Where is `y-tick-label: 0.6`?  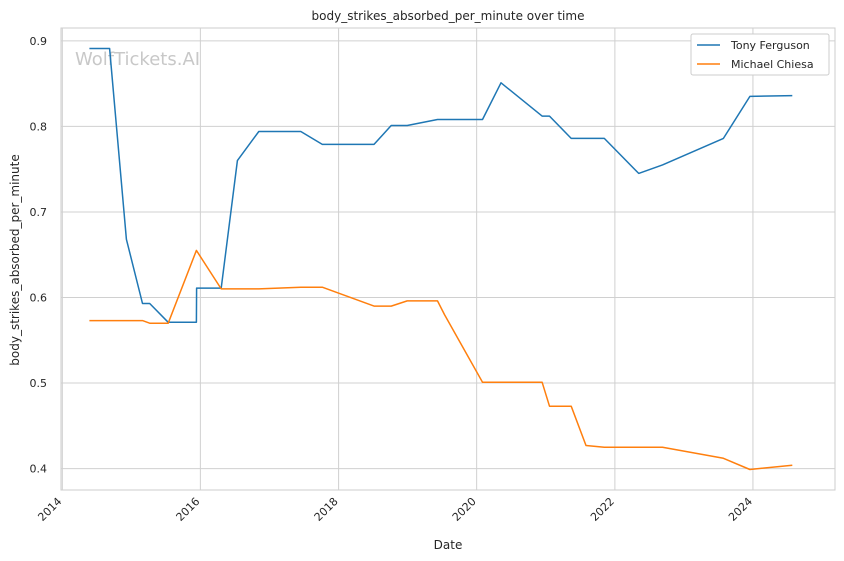
y-tick-label: 0.6 is located at coordinates (39, 298).